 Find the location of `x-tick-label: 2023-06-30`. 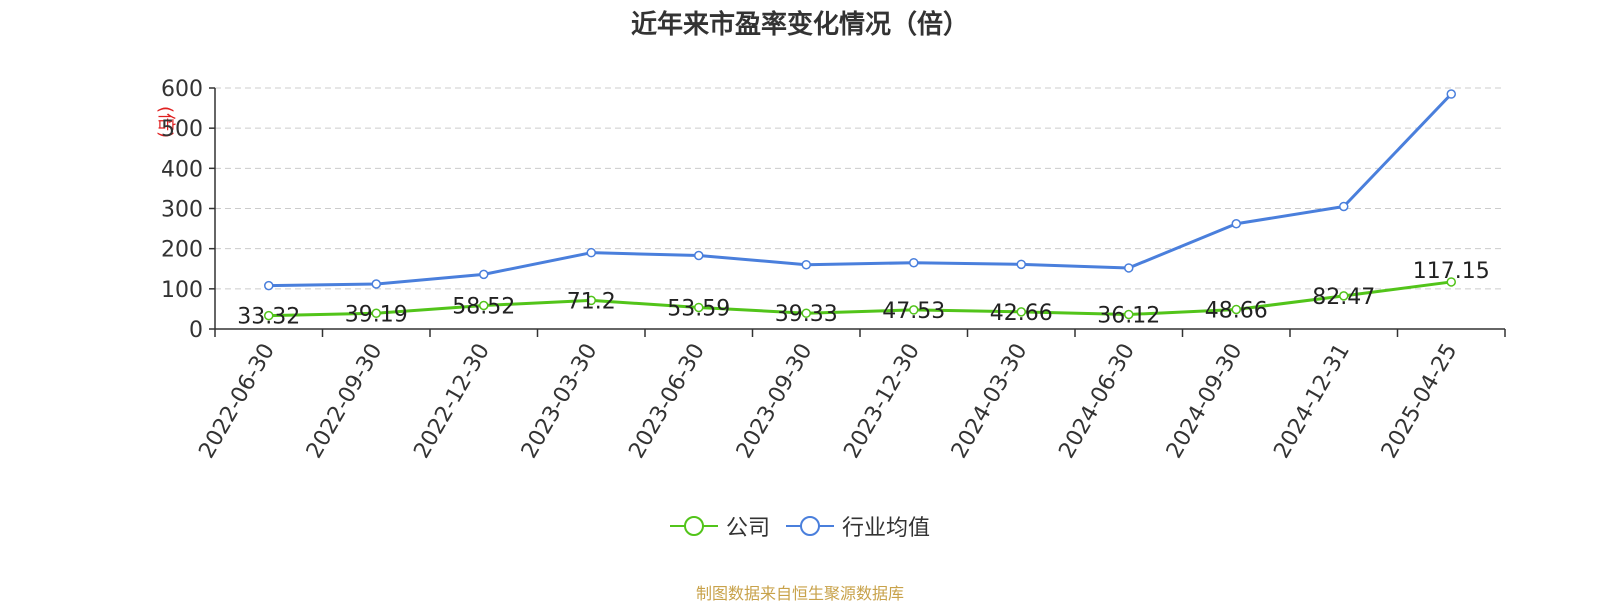

x-tick-label: 2023-06-30 is located at coordinates (667, 401).